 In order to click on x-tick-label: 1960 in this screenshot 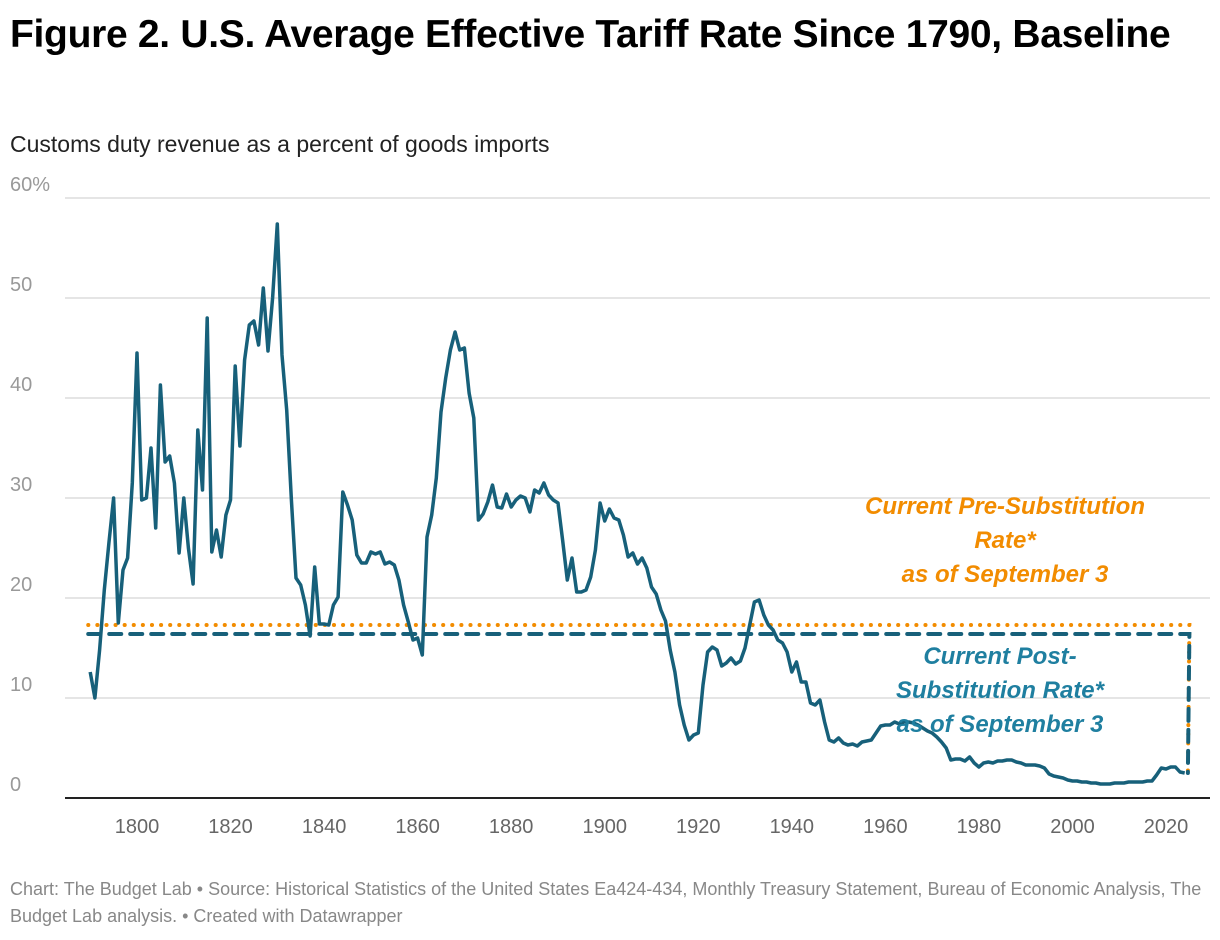, I will do `click(885, 827)`.